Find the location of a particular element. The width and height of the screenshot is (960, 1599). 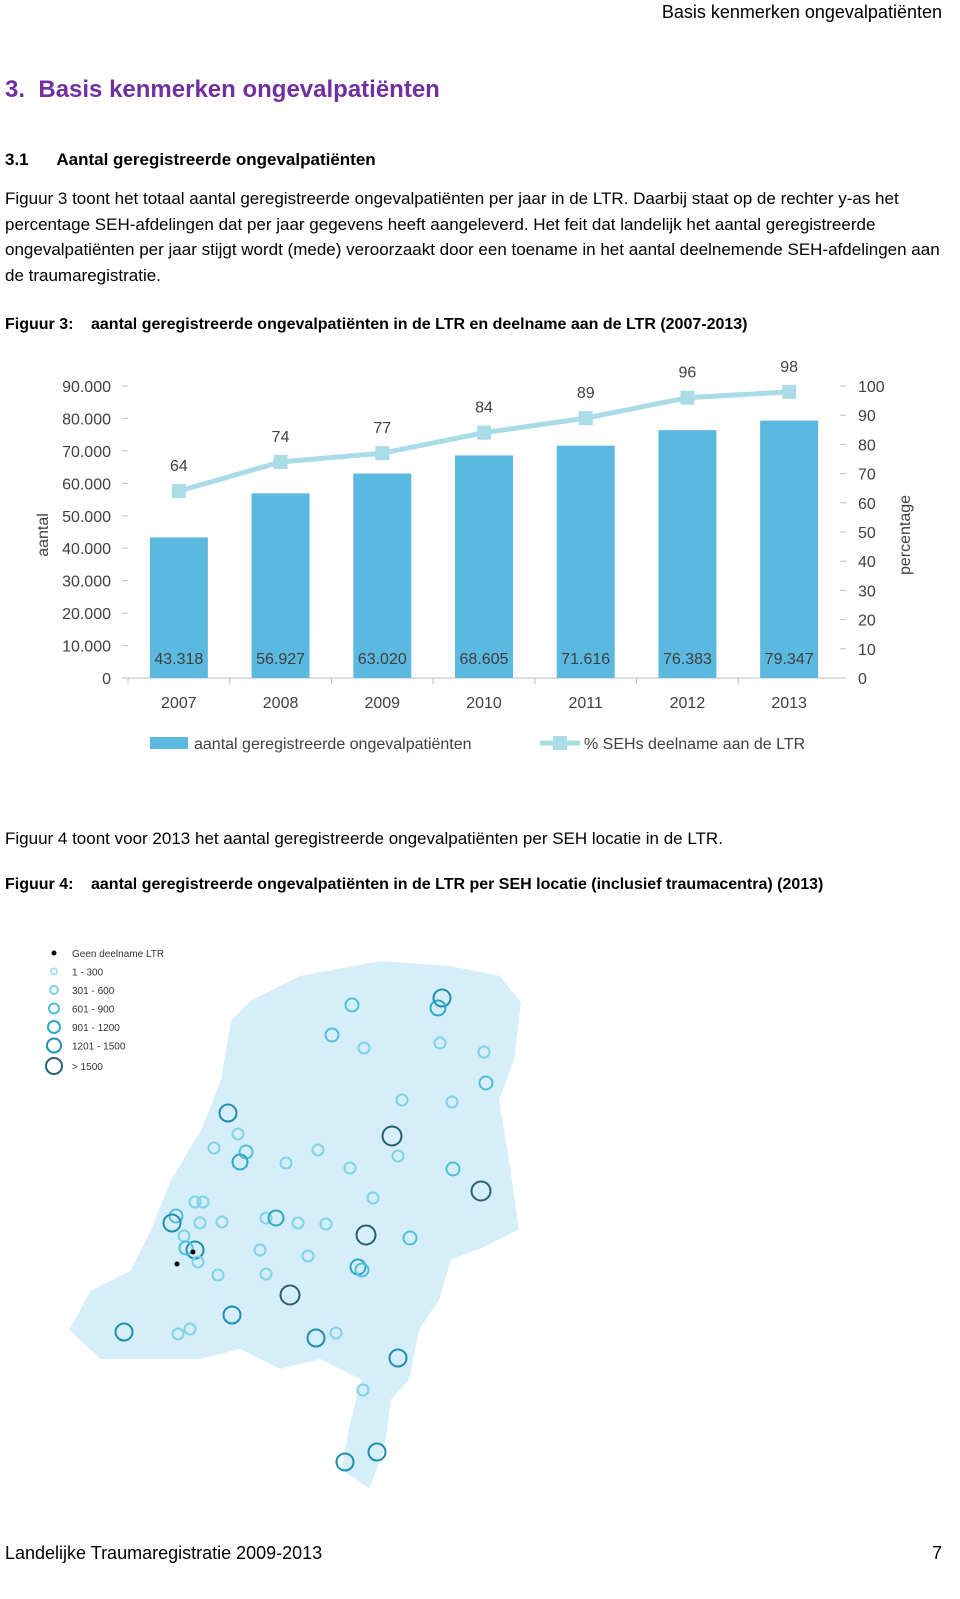

subsection-number: 3.1 is located at coordinates (17, 159).